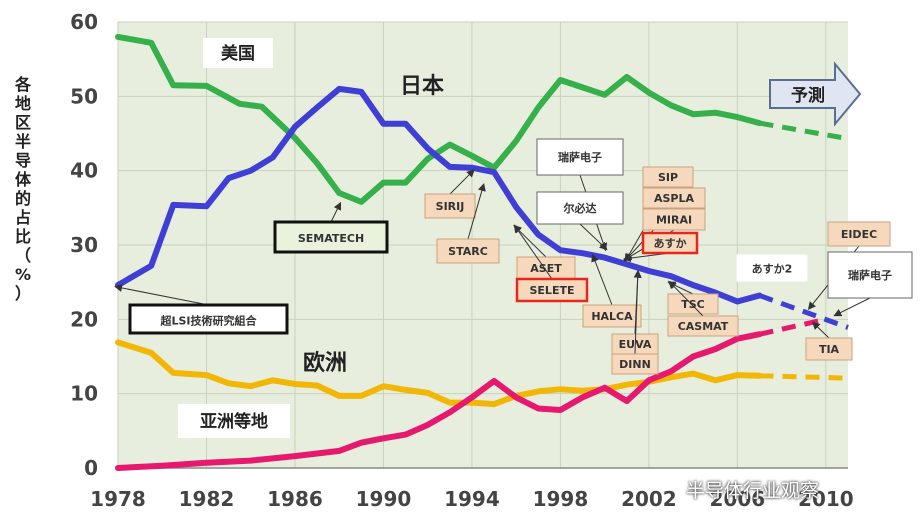 The width and height of the screenshot is (922, 528). Describe the element at coordinates (546, 268) in the screenshot. I see `annotation-label: ASET` at that location.